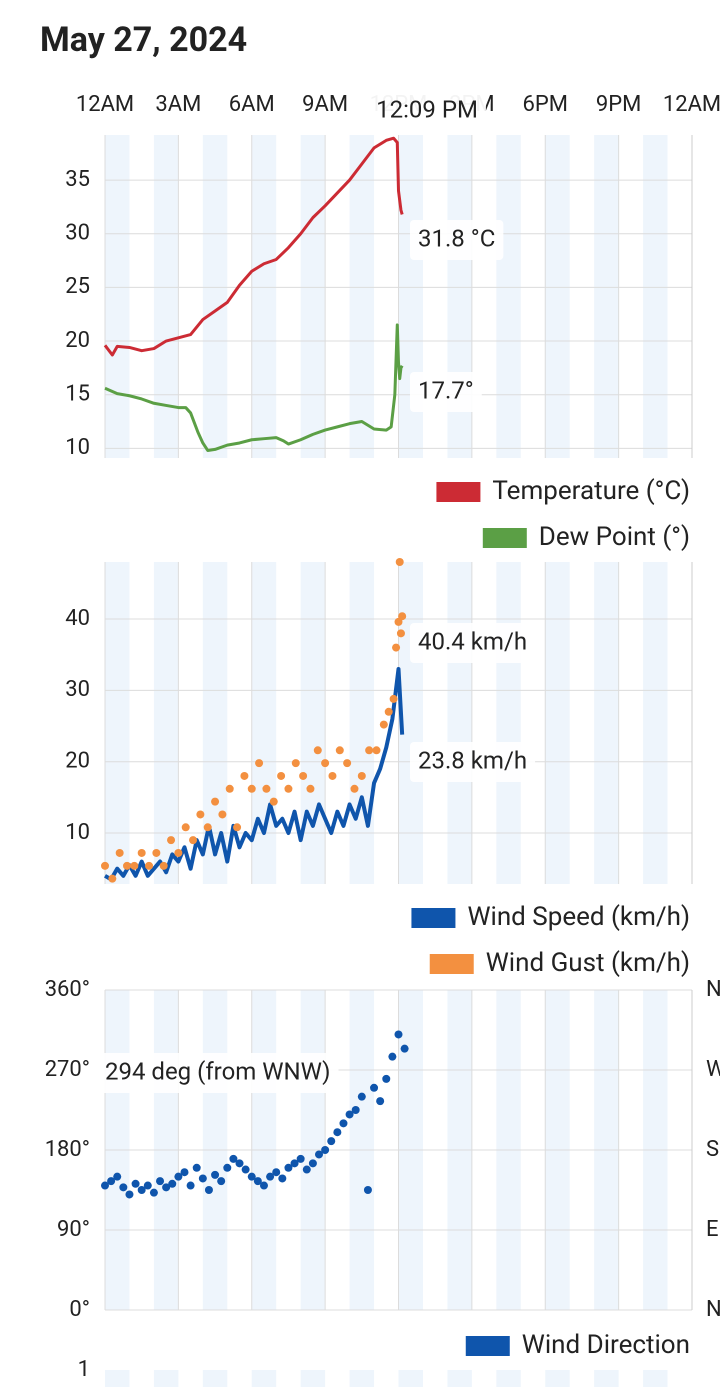 This screenshot has width=720, height=1392. I want to click on x-tick-label: 6PM, so click(545, 104).